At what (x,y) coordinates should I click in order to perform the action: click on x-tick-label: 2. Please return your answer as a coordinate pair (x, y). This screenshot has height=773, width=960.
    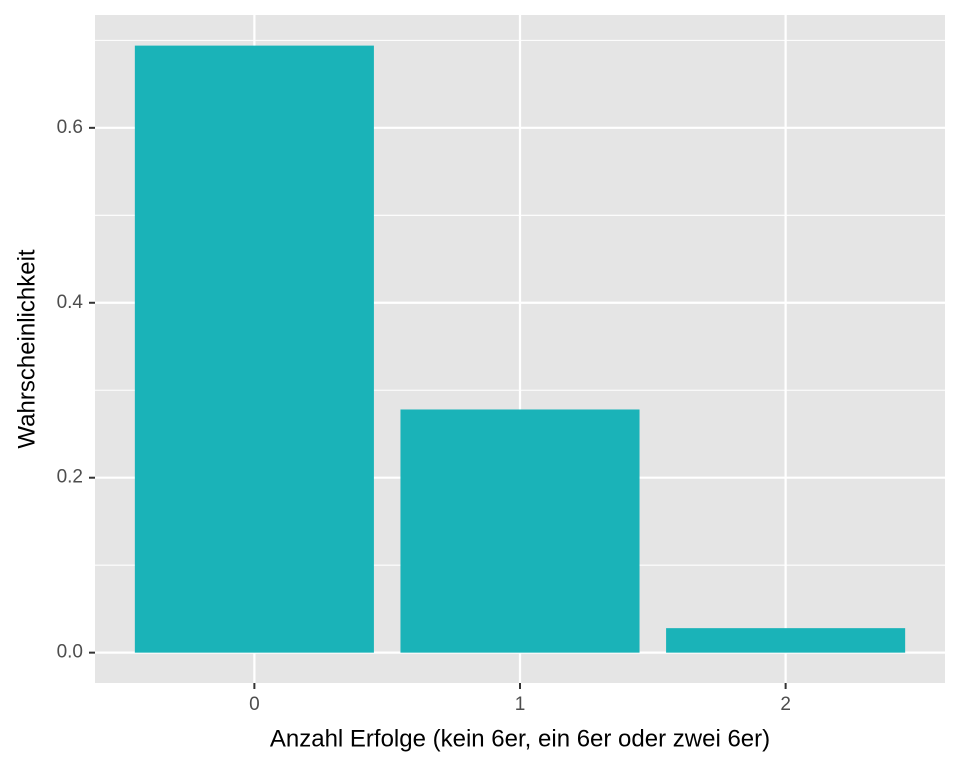
    Looking at the image, I should click on (785, 704).